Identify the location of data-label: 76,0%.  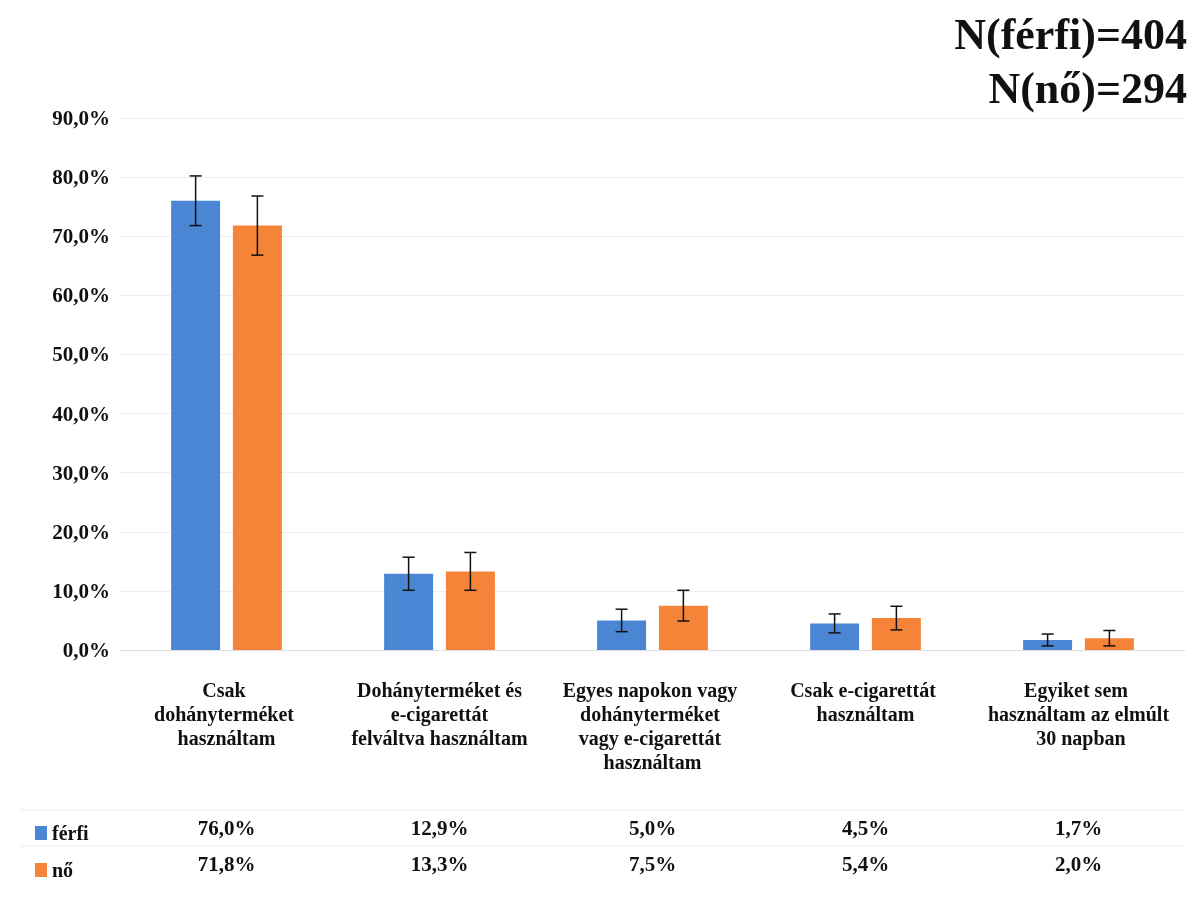
(226, 828).